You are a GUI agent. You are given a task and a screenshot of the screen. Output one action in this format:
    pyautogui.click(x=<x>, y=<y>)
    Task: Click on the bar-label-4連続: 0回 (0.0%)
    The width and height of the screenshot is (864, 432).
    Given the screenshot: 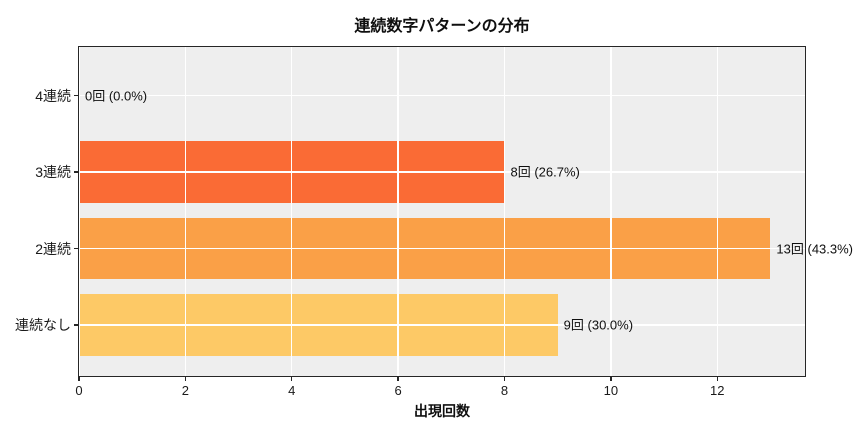 What is the action you would take?
    pyautogui.click(x=116, y=95)
    